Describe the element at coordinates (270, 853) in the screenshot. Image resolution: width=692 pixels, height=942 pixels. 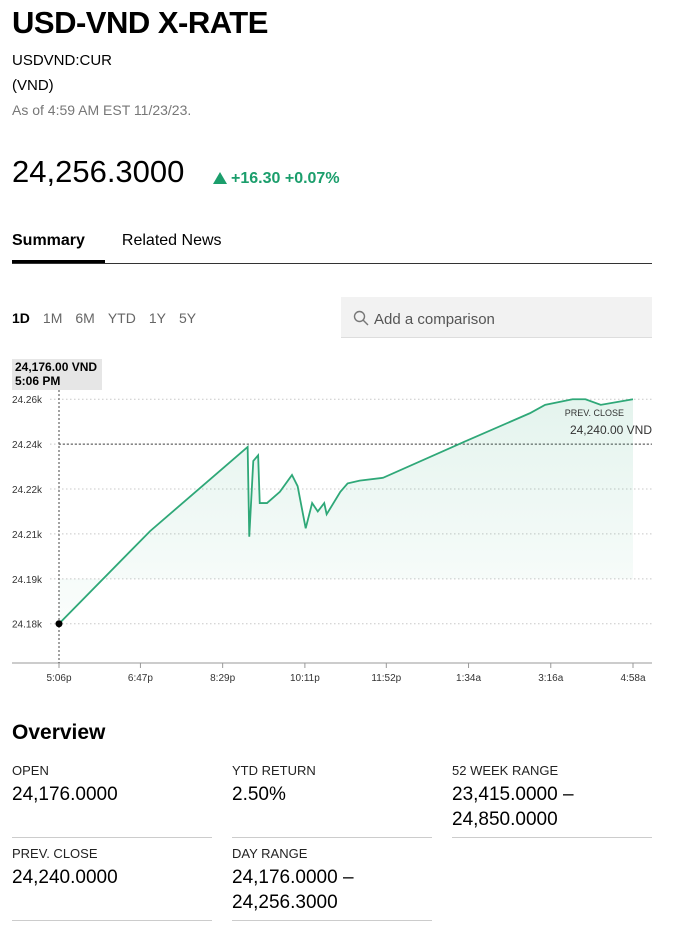
I see `overview-label: DAY RANGE` at that location.